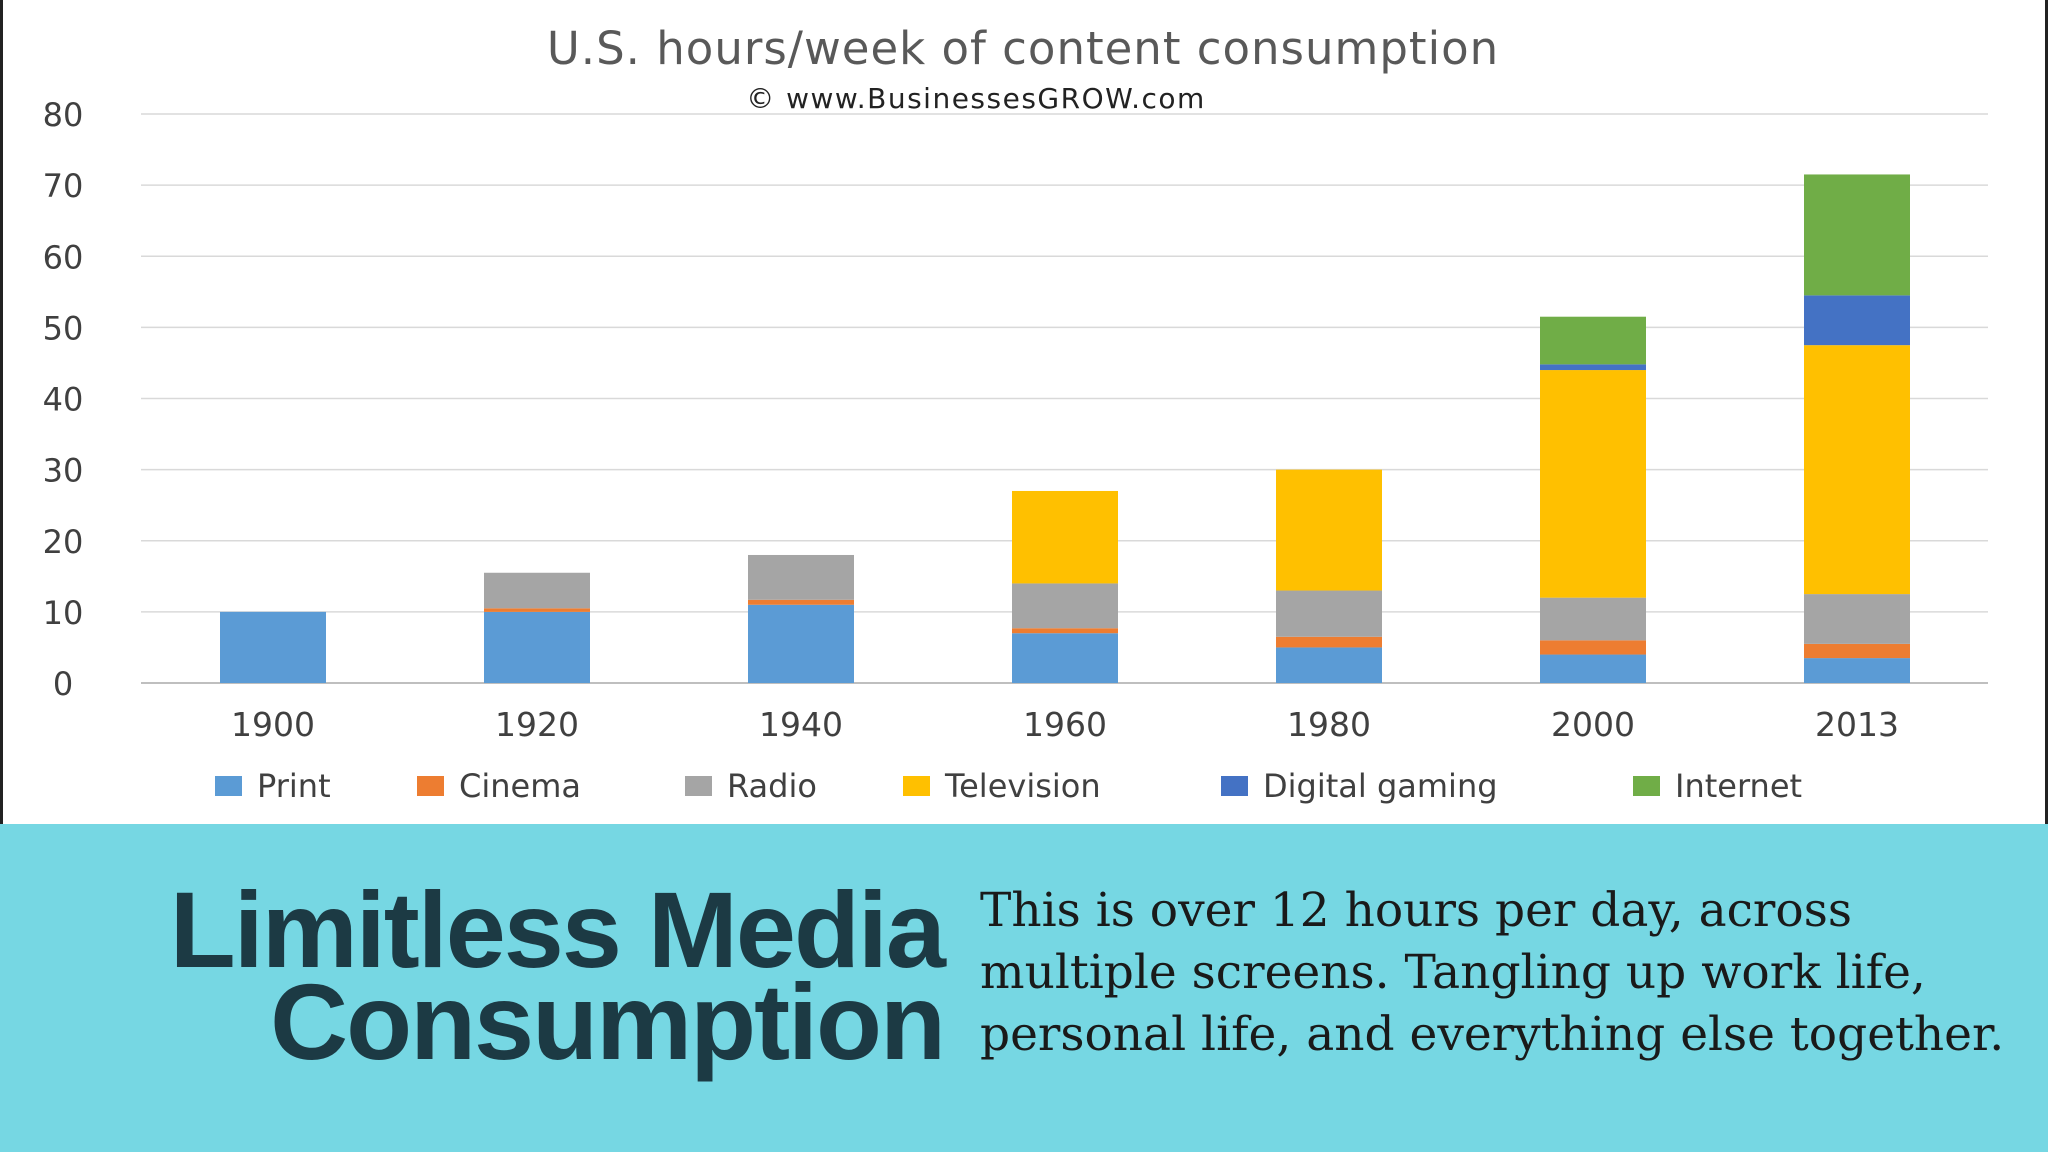  I want to click on bar-radio-1920, so click(537, 590).